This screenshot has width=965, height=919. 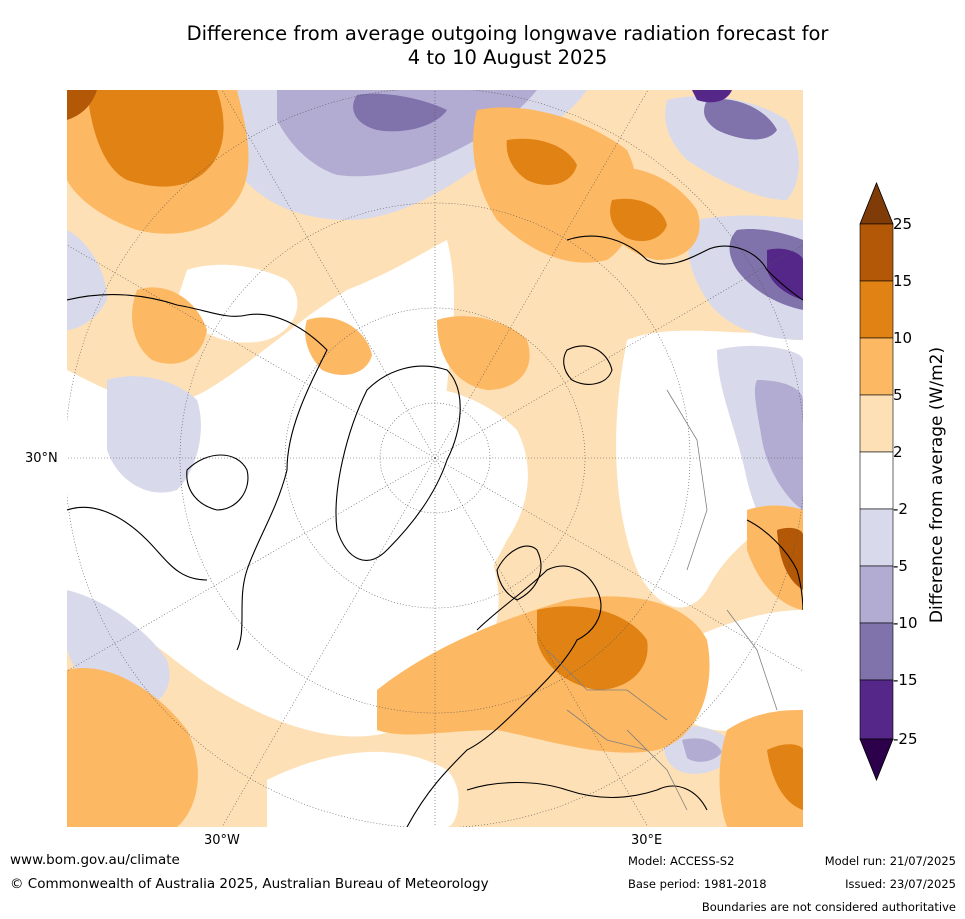 What do you see at coordinates (903, 224) in the screenshot?
I see `colorbar-tick-25: 25` at bounding box center [903, 224].